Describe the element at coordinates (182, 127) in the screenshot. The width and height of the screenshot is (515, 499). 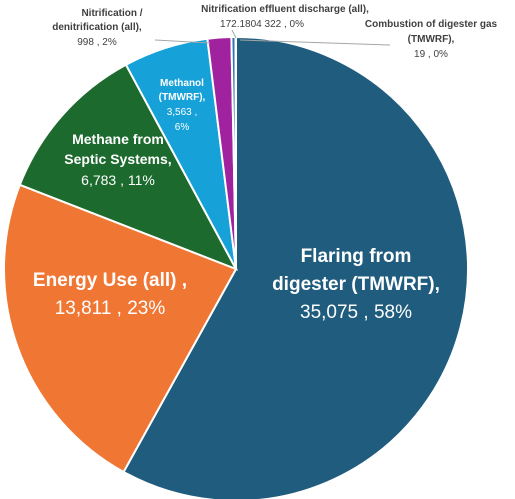
I see `slice-percent-methanol: 6%` at that location.